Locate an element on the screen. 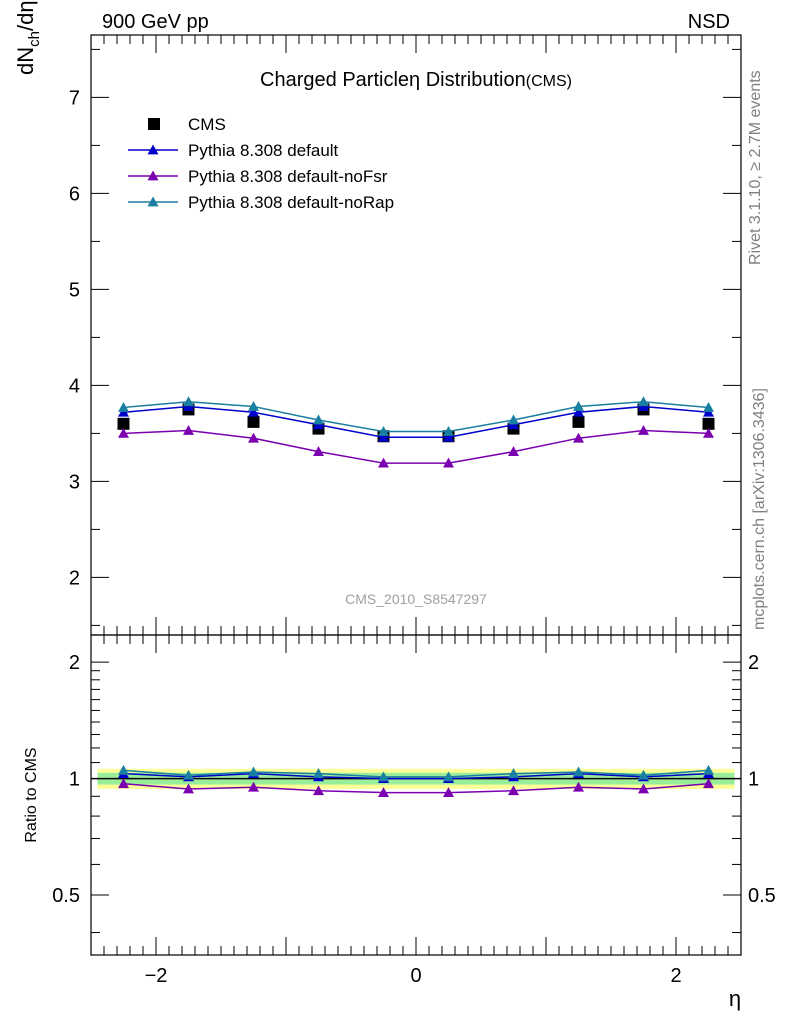 The width and height of the screenshot is (786, 1024). svg-text: Rivet 3.1.10, ≥ 2.7M events is located at coordinates (755, 167).